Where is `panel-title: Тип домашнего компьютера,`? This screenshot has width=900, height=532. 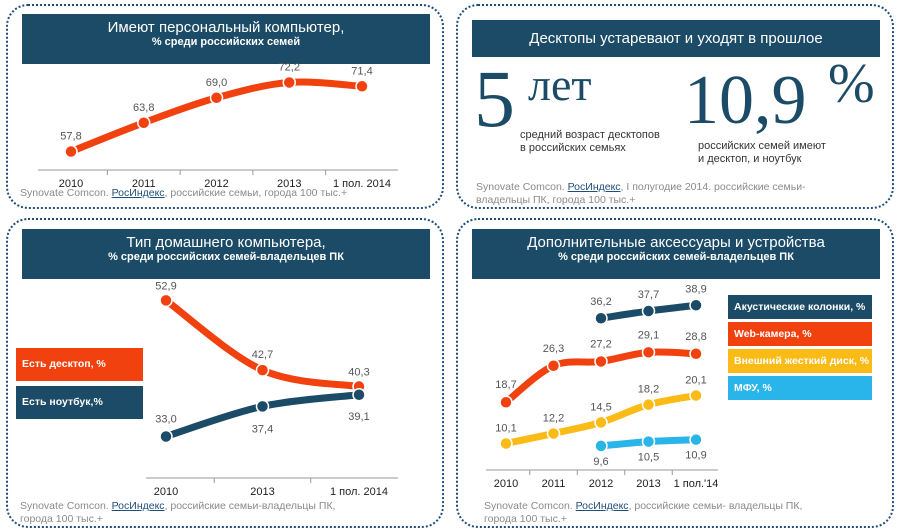
panel-title: Тип домашнего компьютера, is located at coordinates (226, 242).